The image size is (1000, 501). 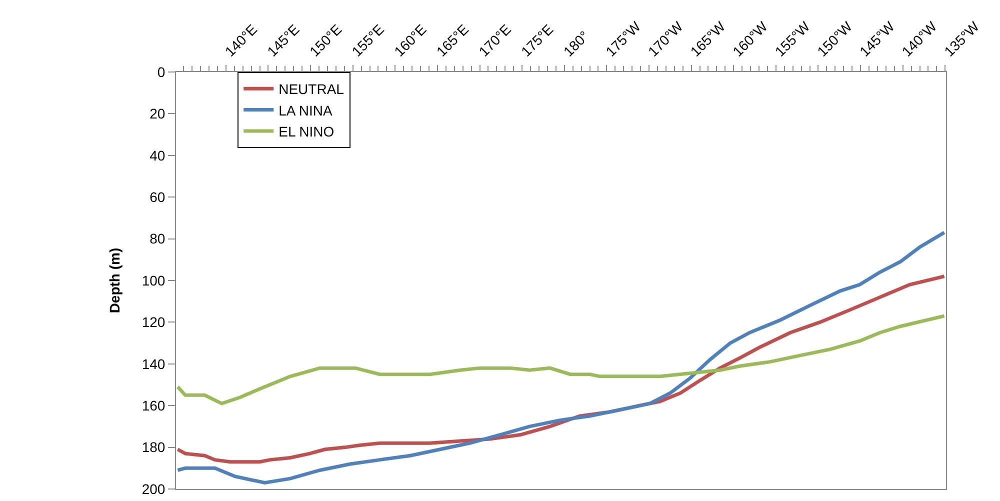 What do you see at coordinates (158, 238) in the screenshot?
I see `y-tick-label: 80` at bounding box center [158, 238].